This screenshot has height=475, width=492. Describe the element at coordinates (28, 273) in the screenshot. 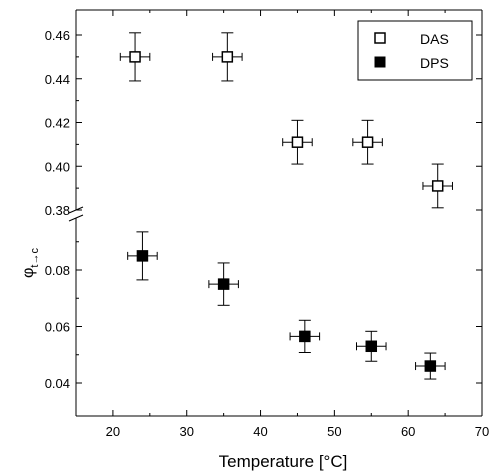

I see `y-axis-label-main: φ` at that location.